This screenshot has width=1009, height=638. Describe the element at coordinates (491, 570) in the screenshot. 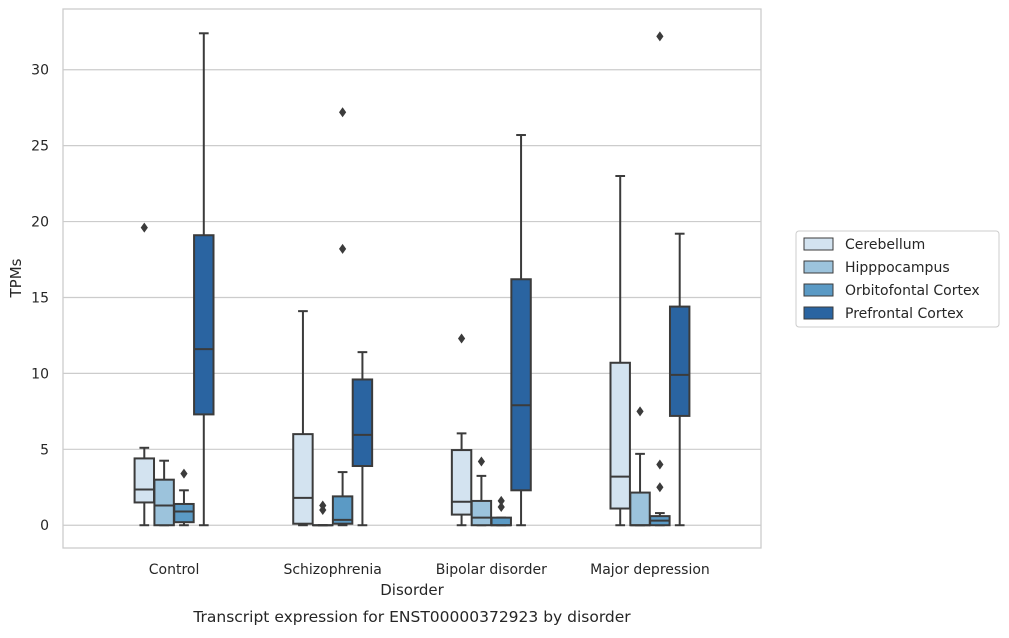

I see `x-tick-label: Bipolar disorder` at that location.